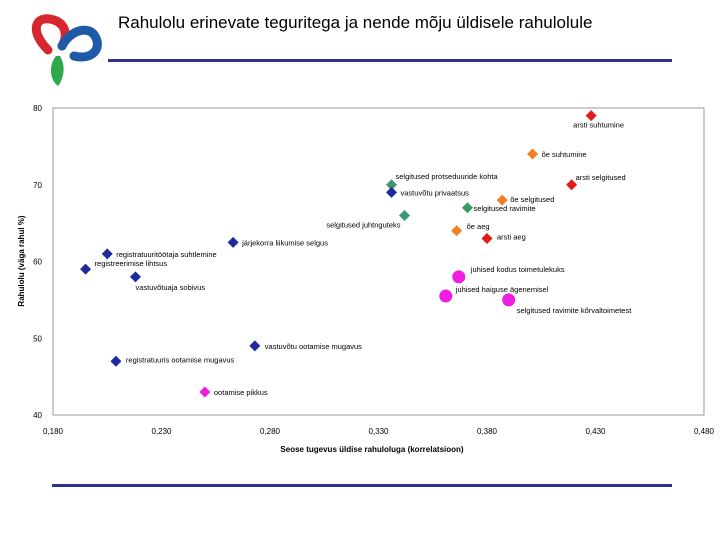  I want to click on x-tick-label: 0,330, so click(378, 431).